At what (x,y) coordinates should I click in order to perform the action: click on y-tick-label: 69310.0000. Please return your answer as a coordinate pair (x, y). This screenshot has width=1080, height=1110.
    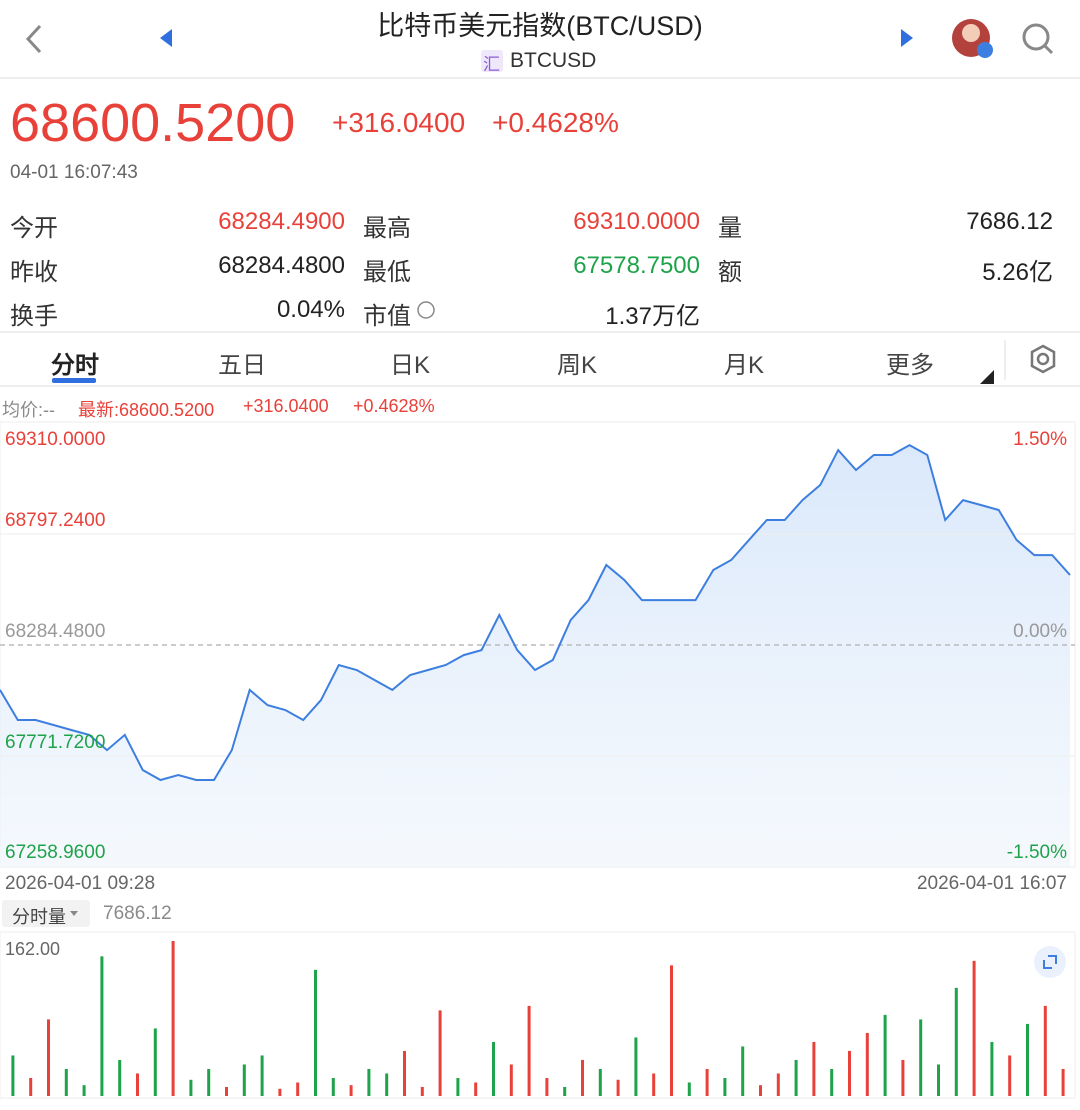
    Looking at the image, I should click on (55, 439).